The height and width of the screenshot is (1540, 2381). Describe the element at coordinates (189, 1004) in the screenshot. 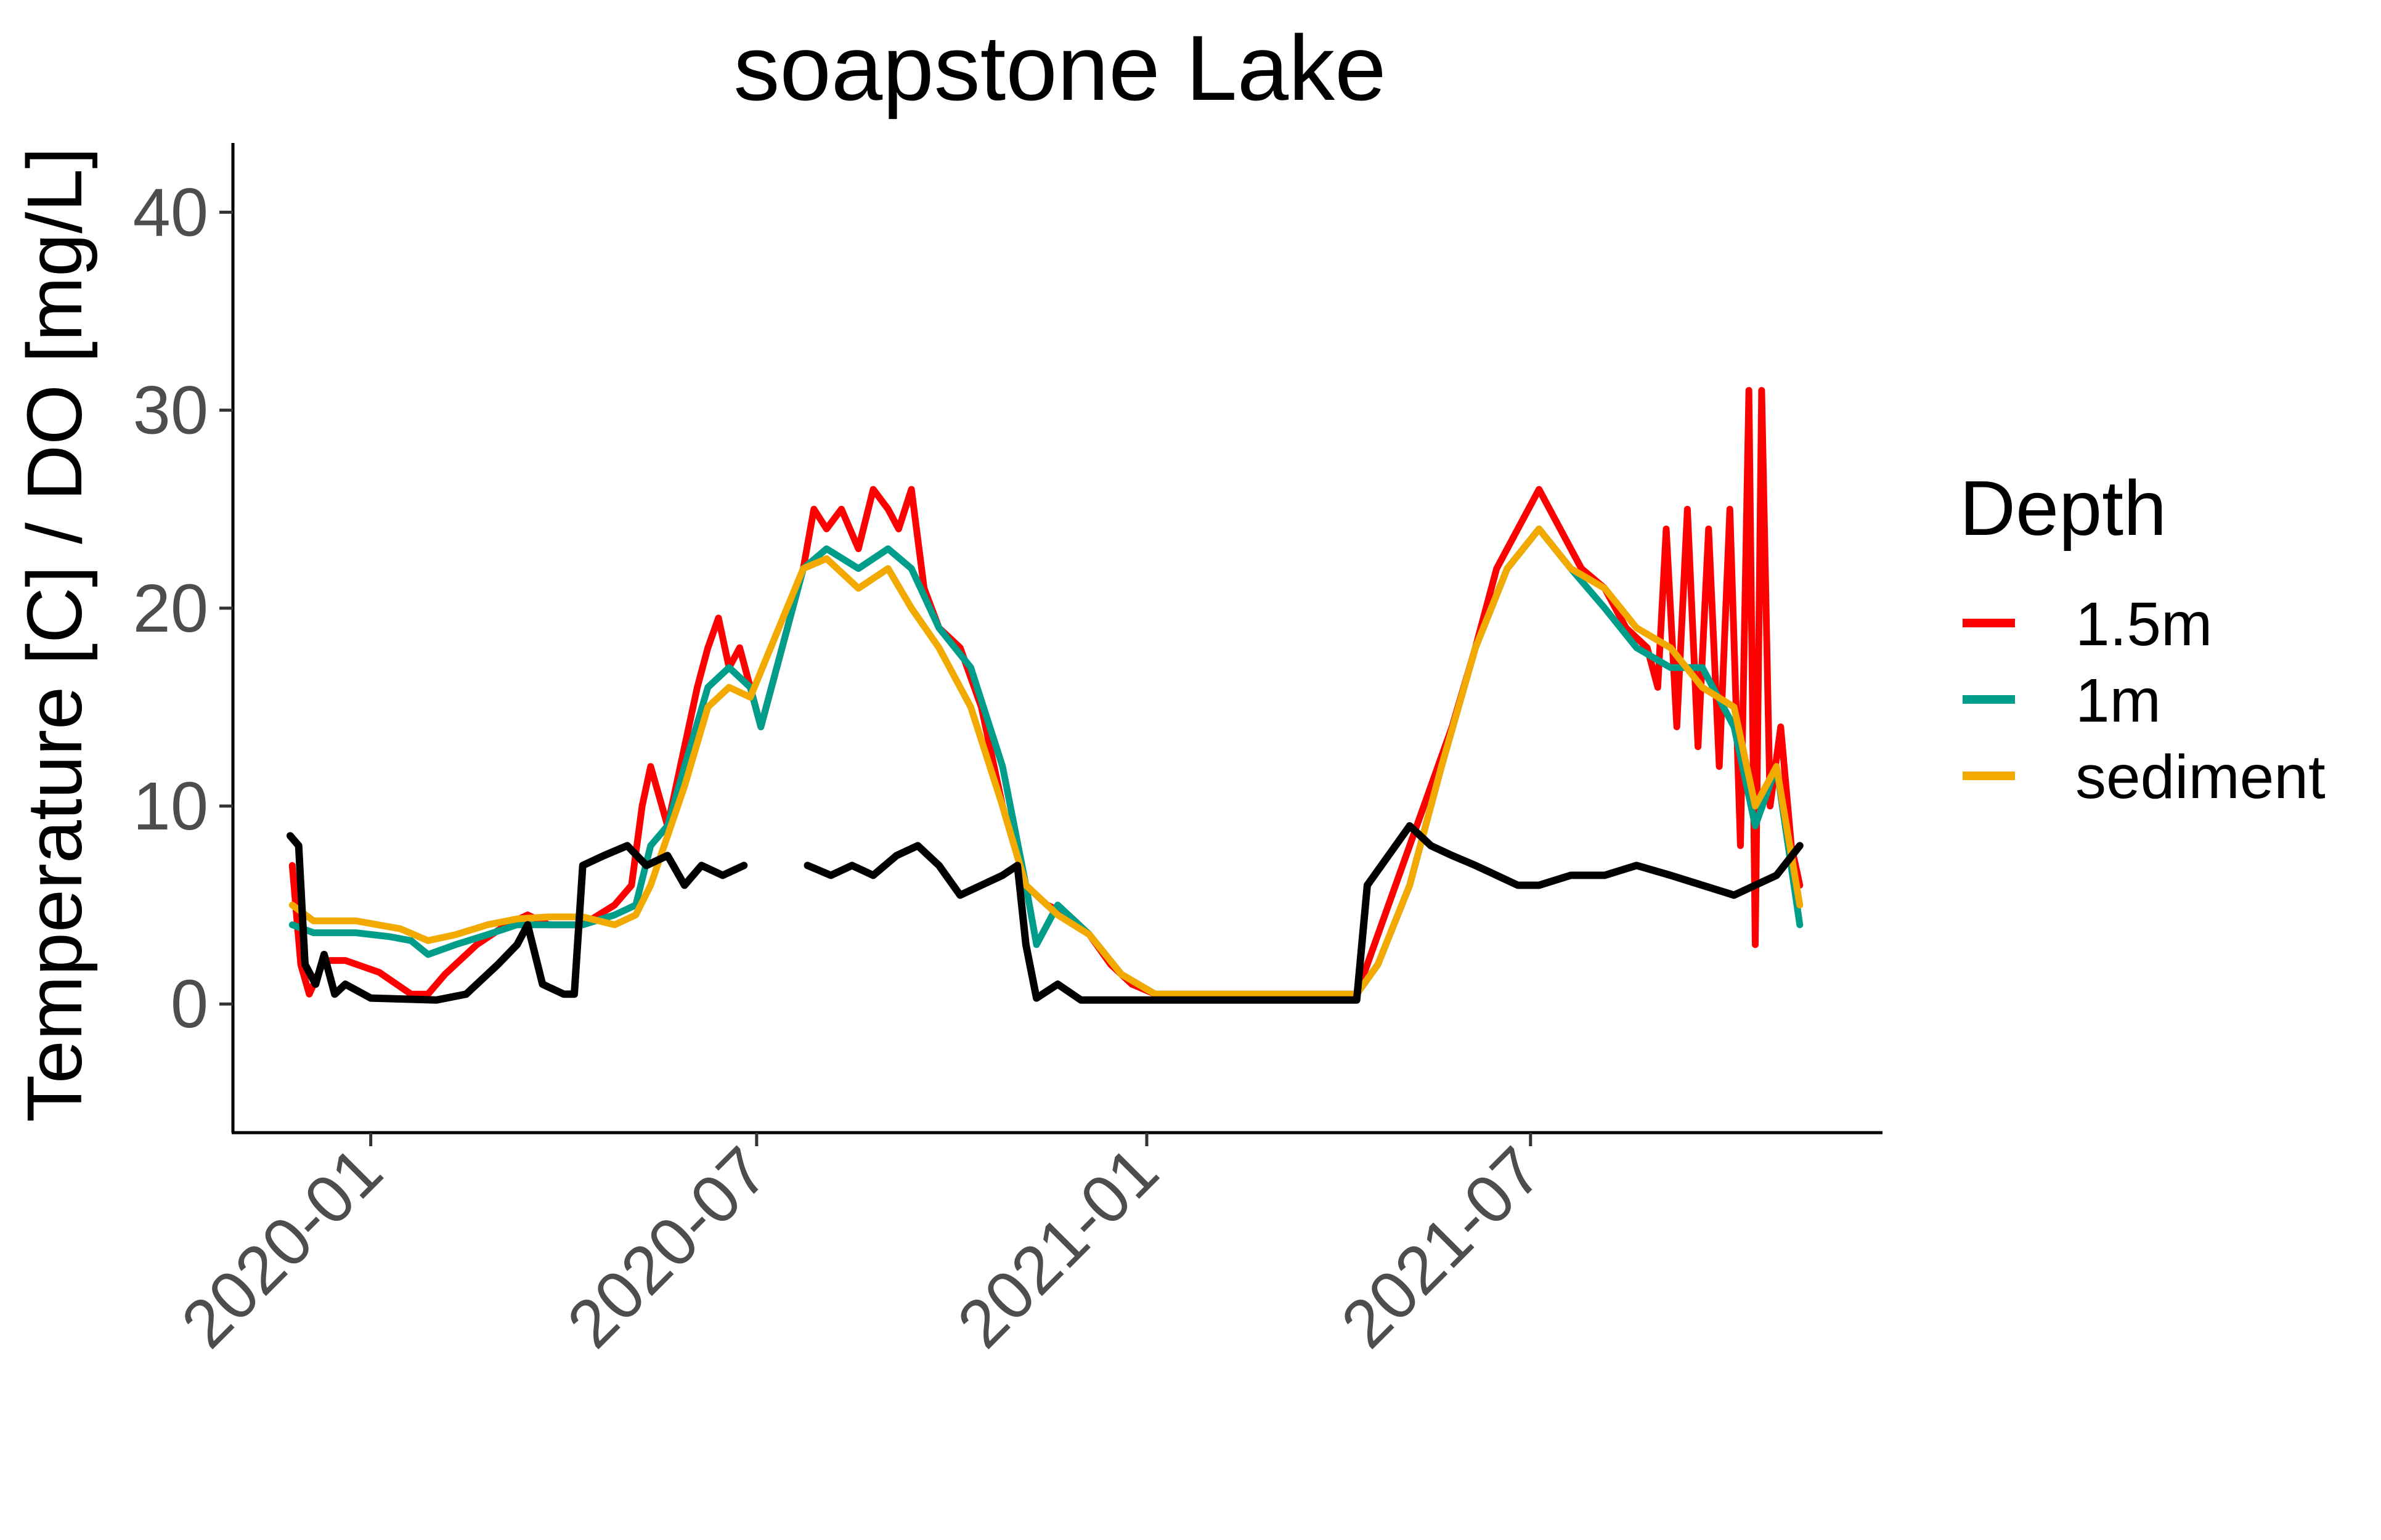

I see `y-tick-label: 0` at that location.